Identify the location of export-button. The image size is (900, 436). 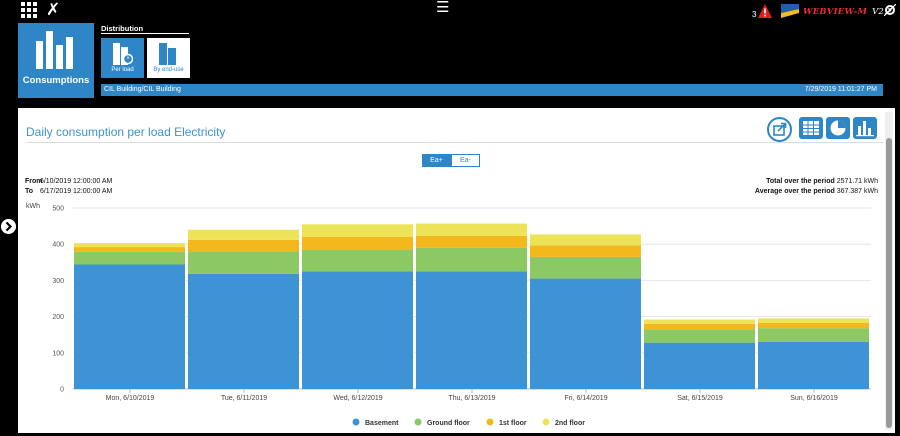
(779, 129).